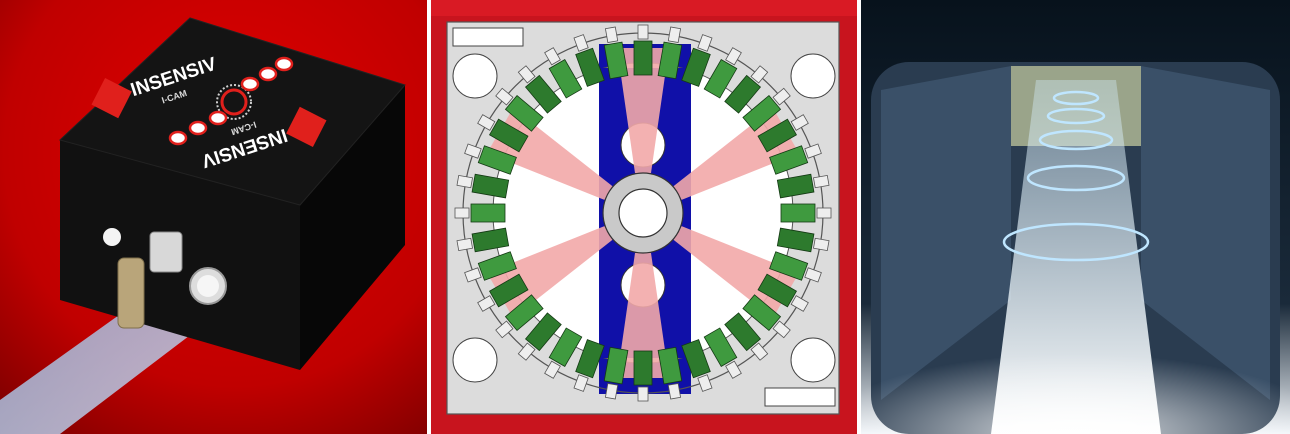 Image resolution: width=1290 pixels, height=434 pixels. Describe the element at coordinates (1076, 176) in the screenshot. I see `glass-bottles` at that location.